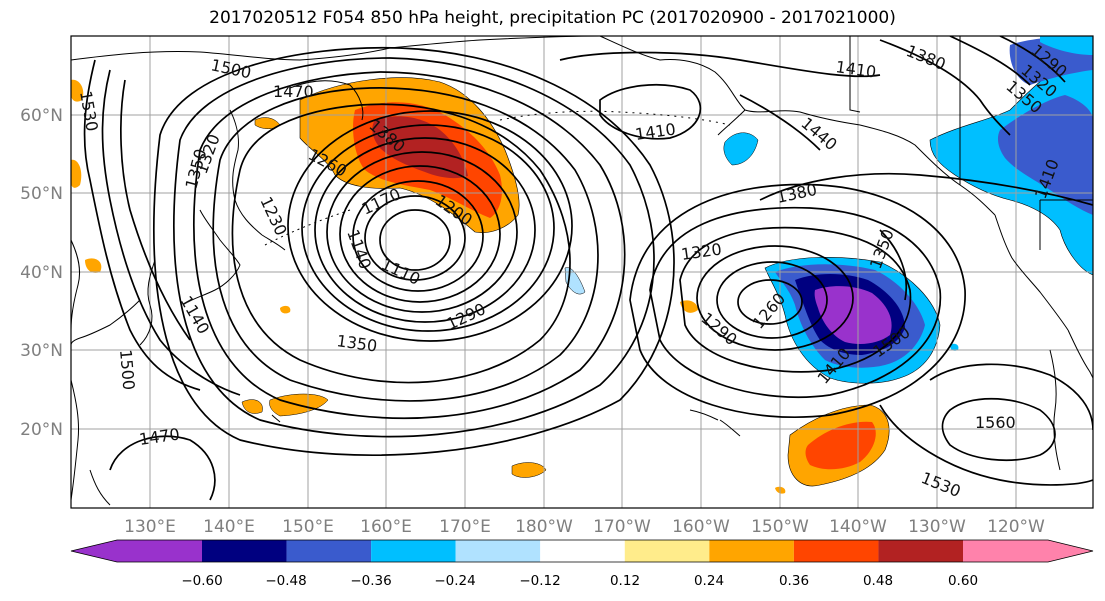  I want to click on colorbar, so click(582, 551).